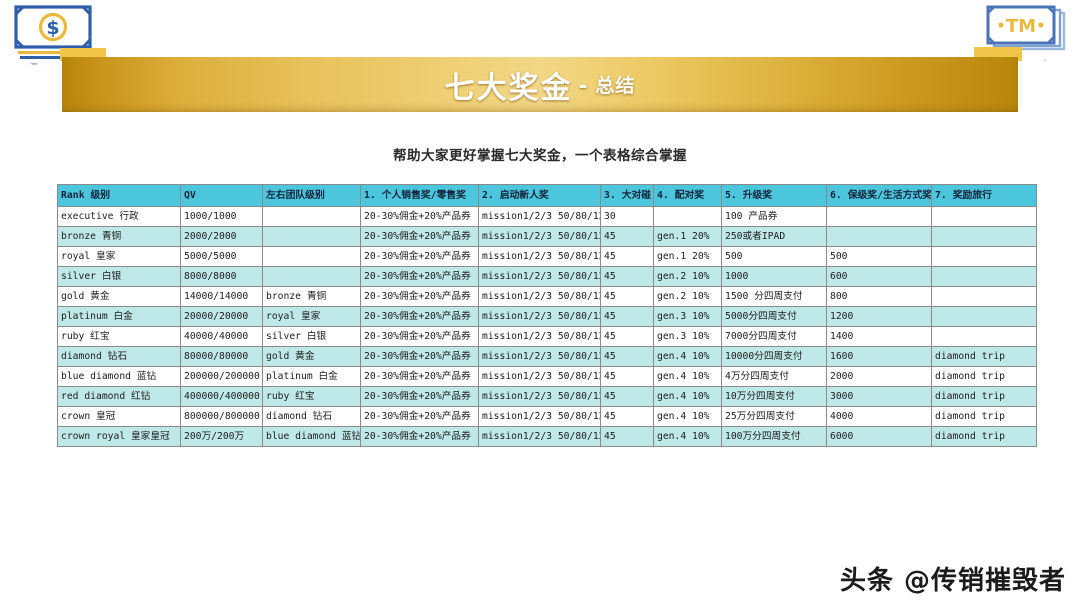  Describe the element at coordinates (687, 256) in the screenshot. I see `table-cell-r2-c6: gen.1 20%` at that location.